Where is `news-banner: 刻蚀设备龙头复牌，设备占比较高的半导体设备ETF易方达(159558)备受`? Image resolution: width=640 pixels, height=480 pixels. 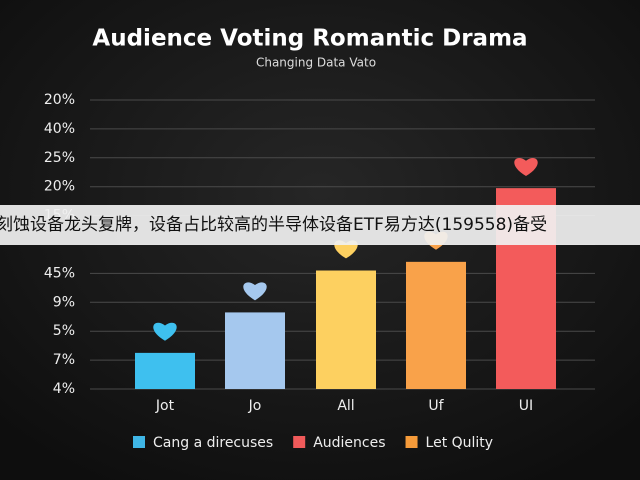 news-banner: 刻蚀设备龙头复牌，设备占比较高的半导体设备ETF易方达(159558)备受 is located at coordinates (320, 225).